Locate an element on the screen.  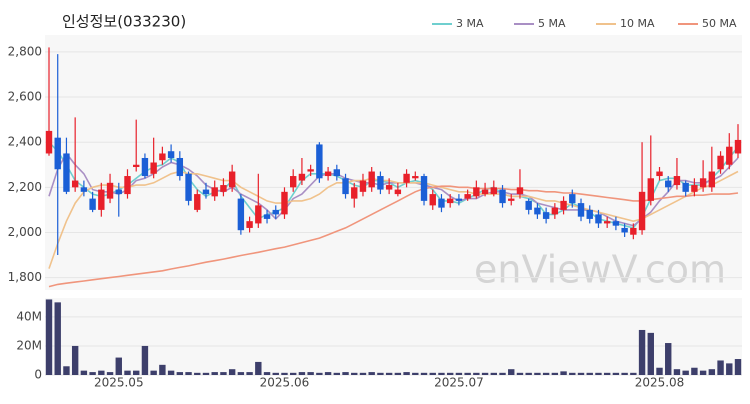
x-tick-label: 2025.06 is located at coordinates (285, 383).